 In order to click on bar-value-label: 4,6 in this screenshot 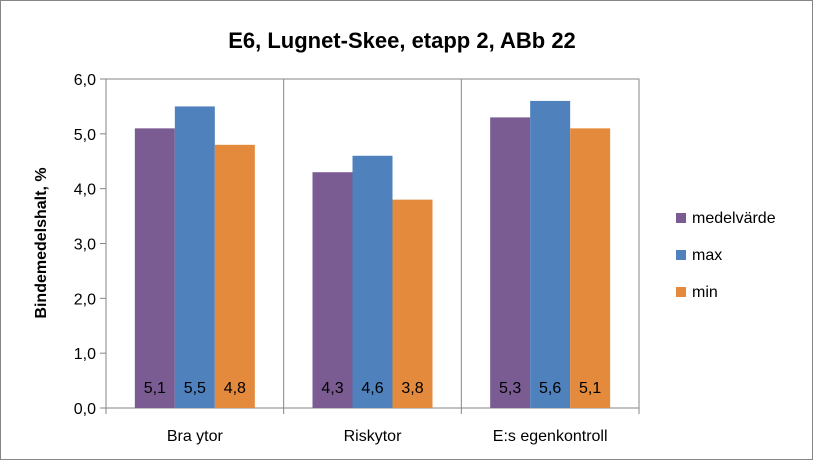, I will do `click(372, 388)`.